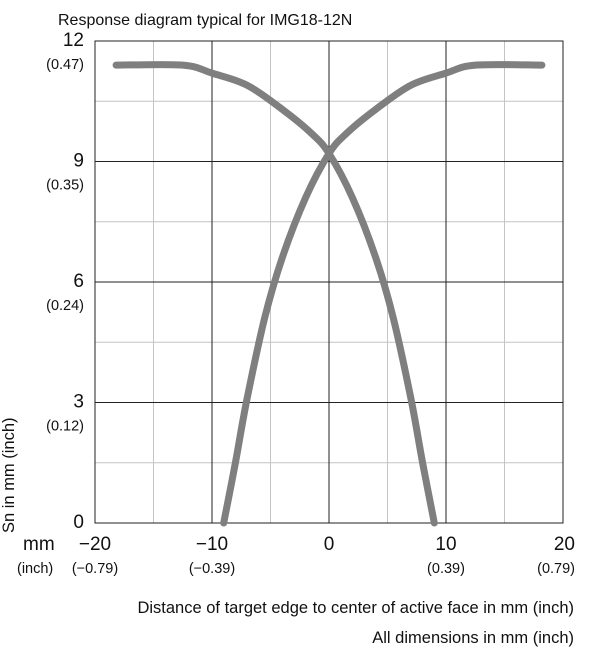 The image size is (589, 649). I want to click on y-axis-label: Sn in mm (inch), so click(9, 475).